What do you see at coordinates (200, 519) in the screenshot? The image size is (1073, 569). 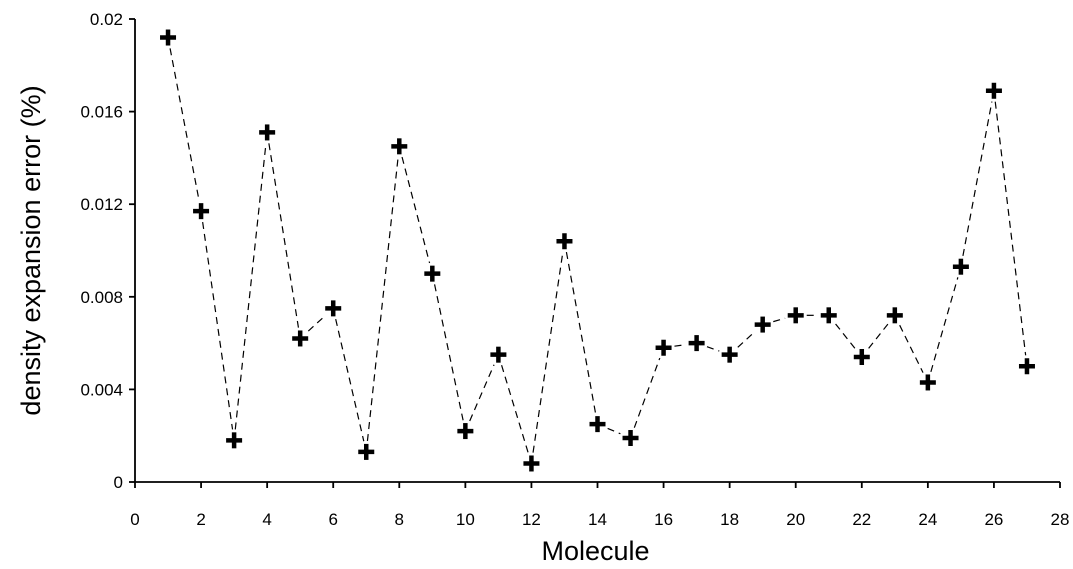 I see `x-tick-label: 2` at bounding box center [200, 519].